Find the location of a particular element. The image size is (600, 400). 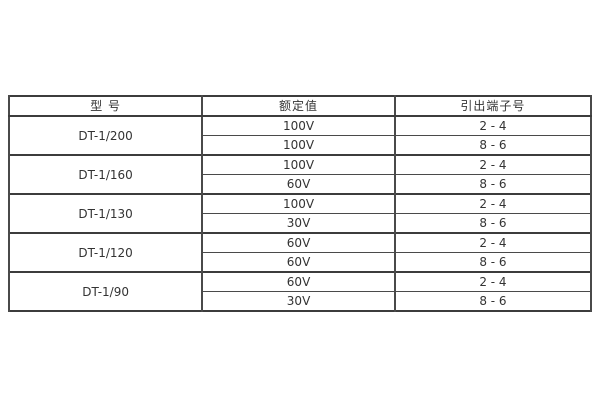

table-row: DT-1/160 100V 2 - 4 is located at coordinates (300, 174).